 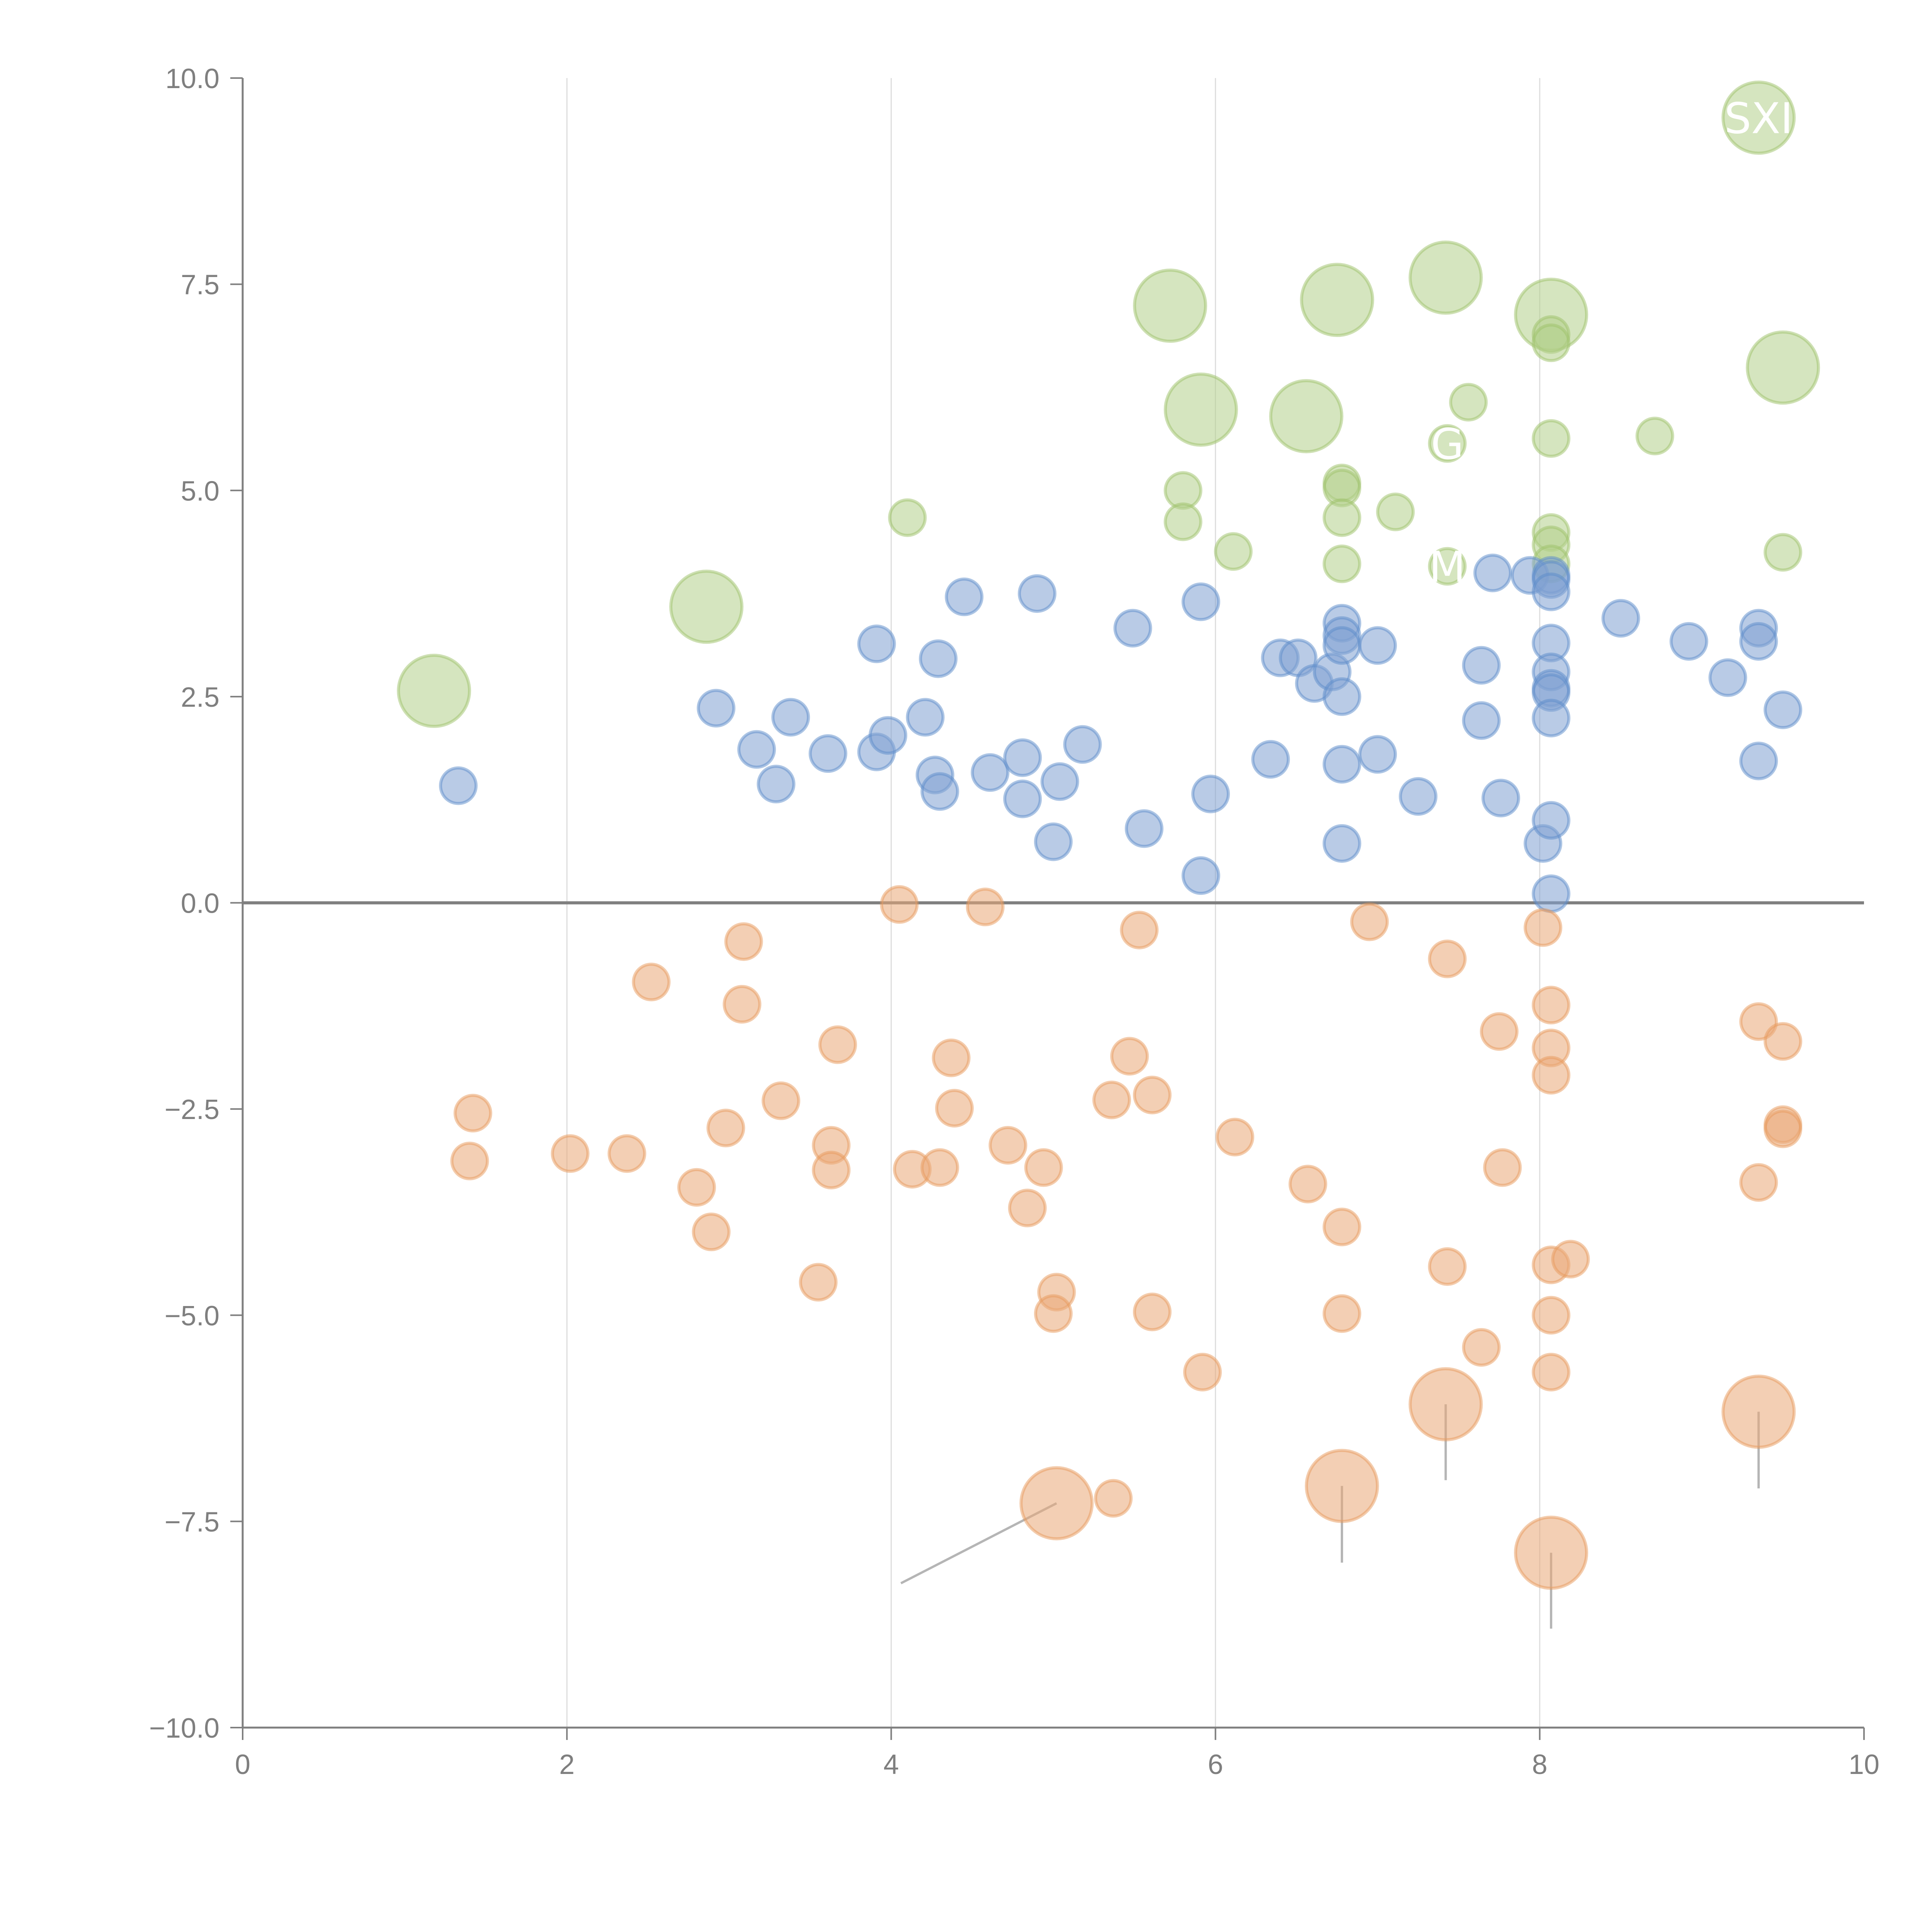 What do you see at coordinates (243, 1765) in the screenshot?
I see `x-tick-label: 0` at bounding box center [243, 1765].